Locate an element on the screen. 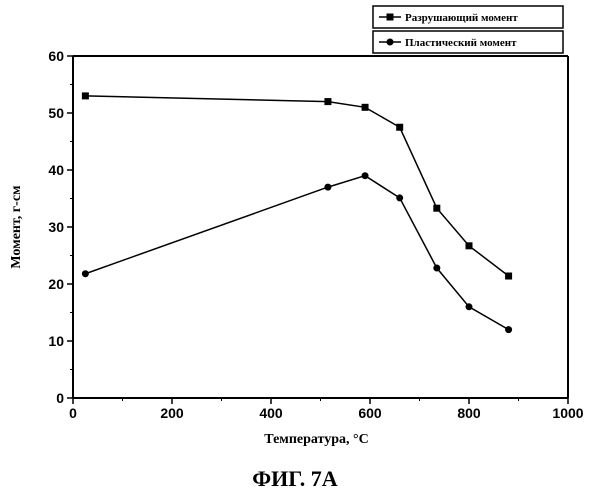  legend-label: Пластический момент is located at coordinates (461, 43).